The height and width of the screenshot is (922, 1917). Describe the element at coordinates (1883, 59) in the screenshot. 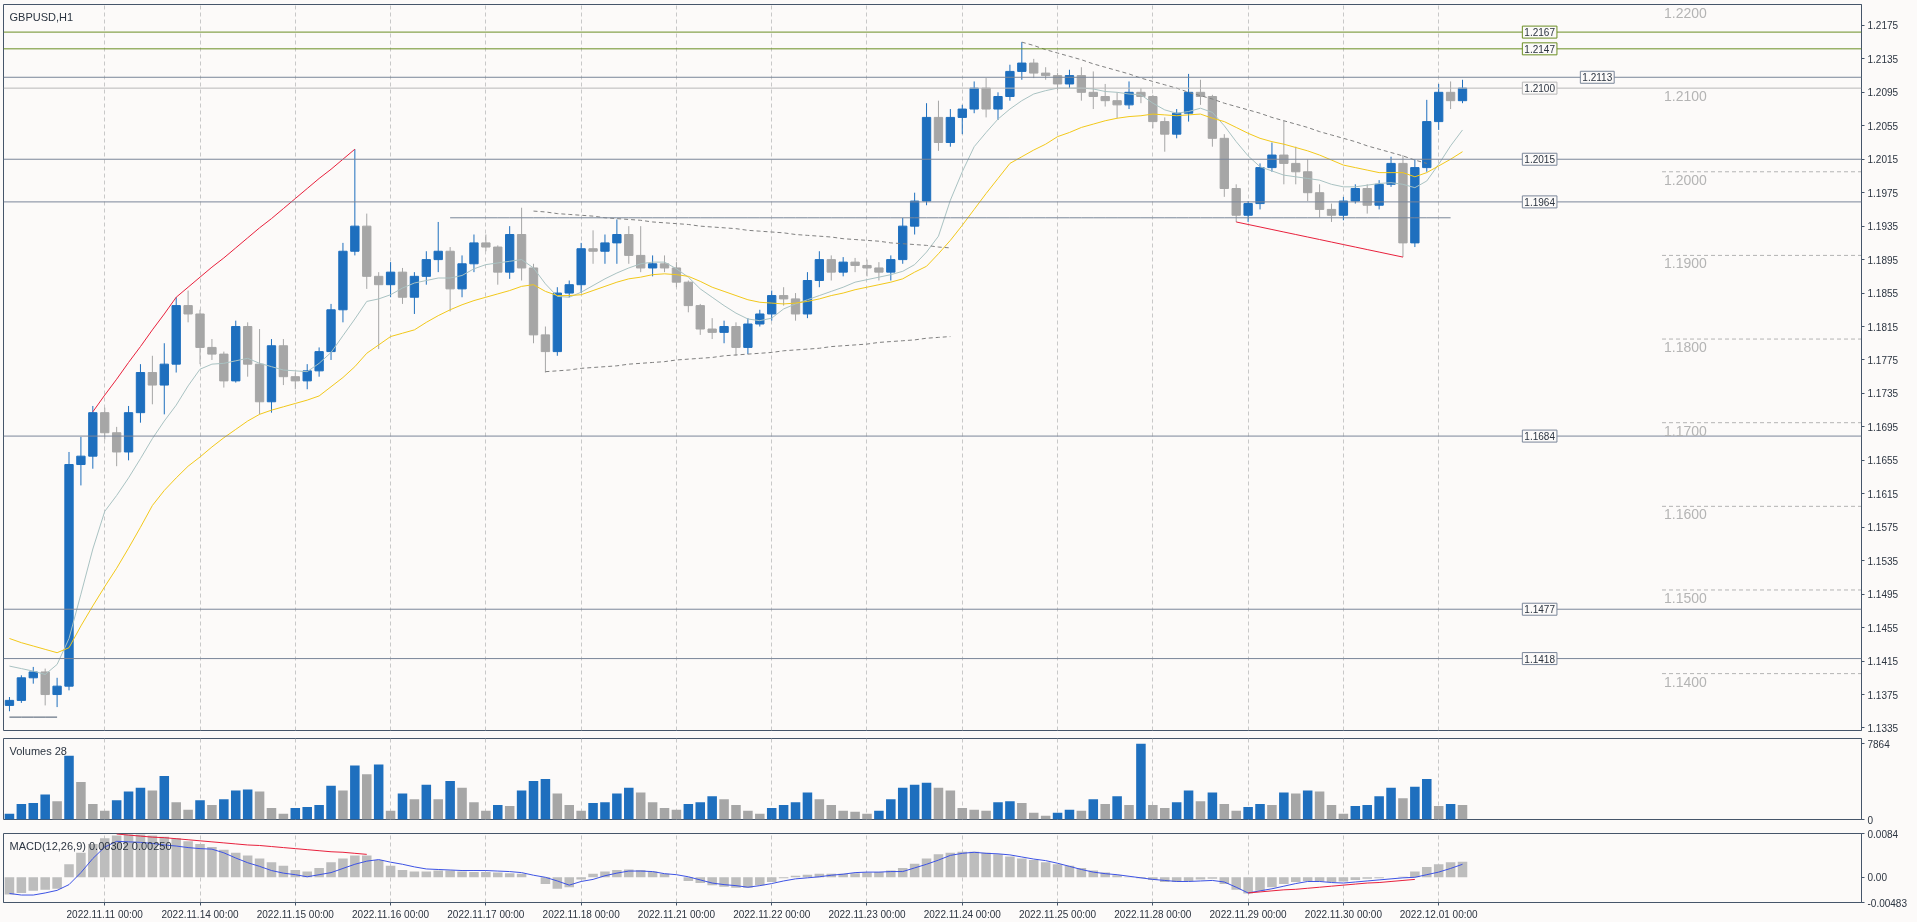

I see `y-tick-label: 1.2135` at that location.